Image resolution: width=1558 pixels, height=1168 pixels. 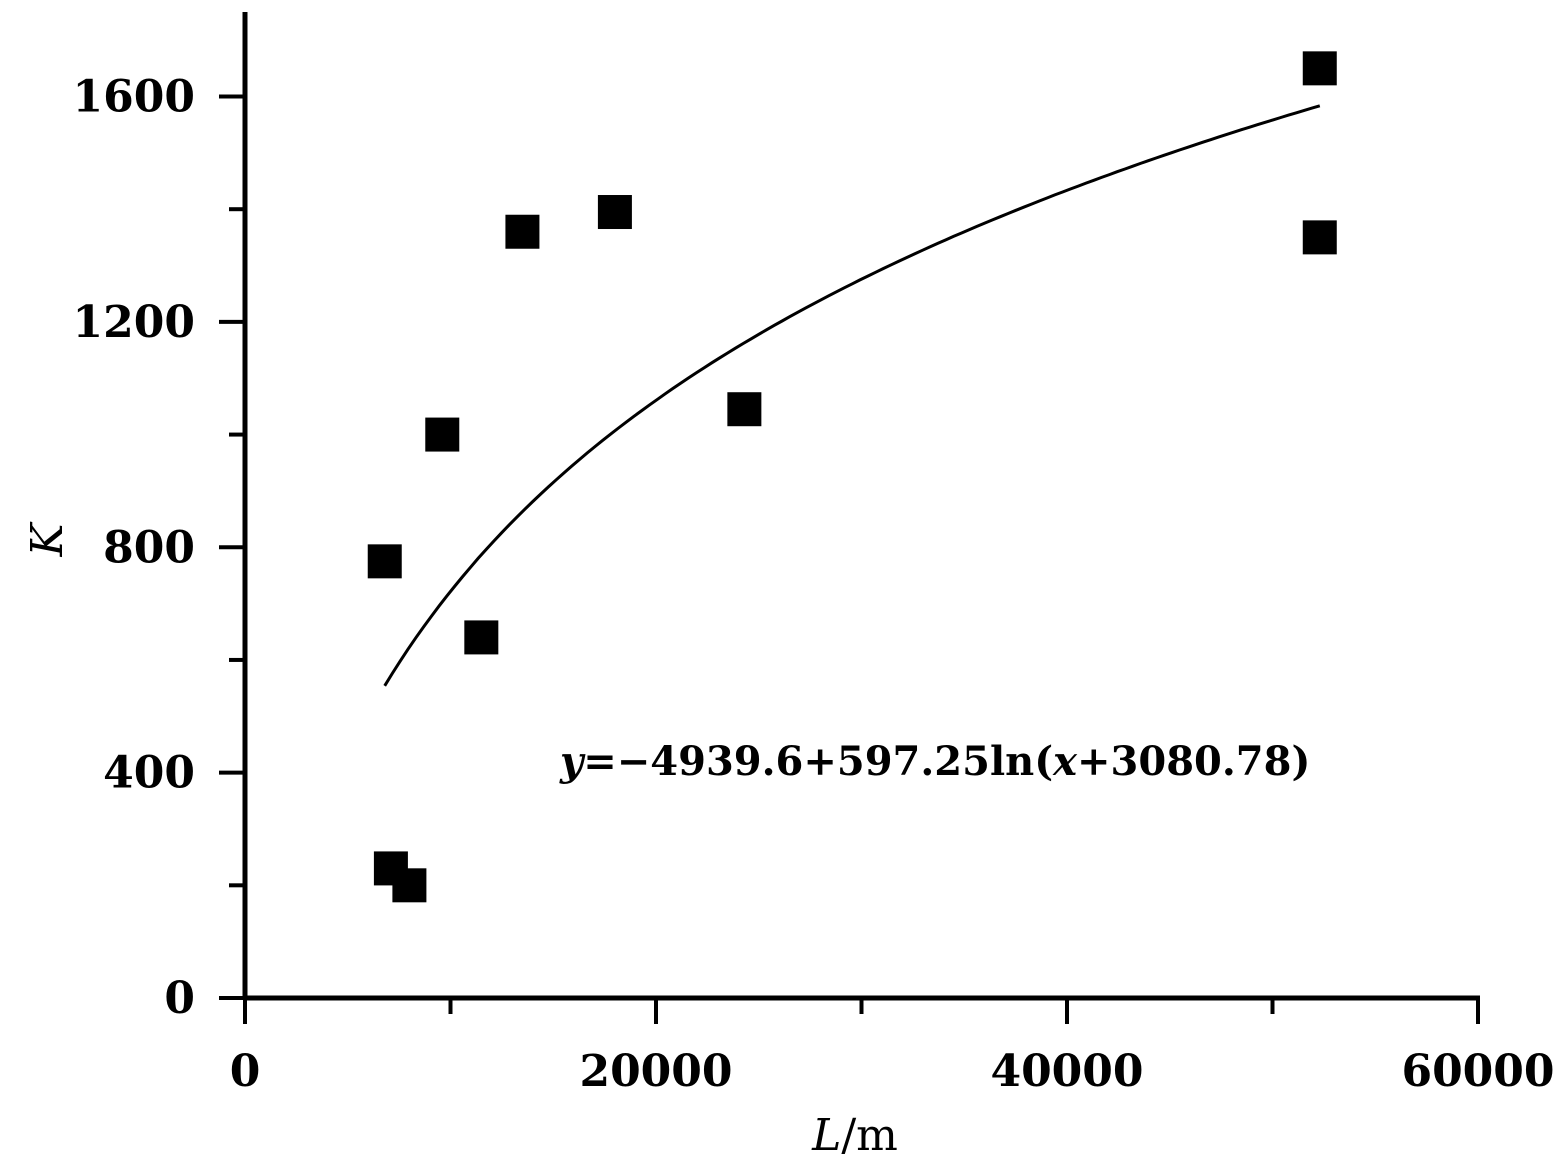 I want to click on x-axis-unit: /m, so click(x=869, y=1135).